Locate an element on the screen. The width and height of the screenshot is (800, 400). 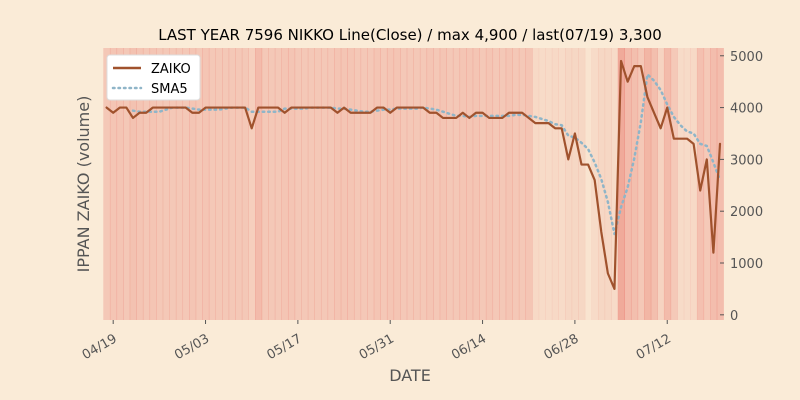
y-tick-label: 0 is located at coordinates (734, 316).